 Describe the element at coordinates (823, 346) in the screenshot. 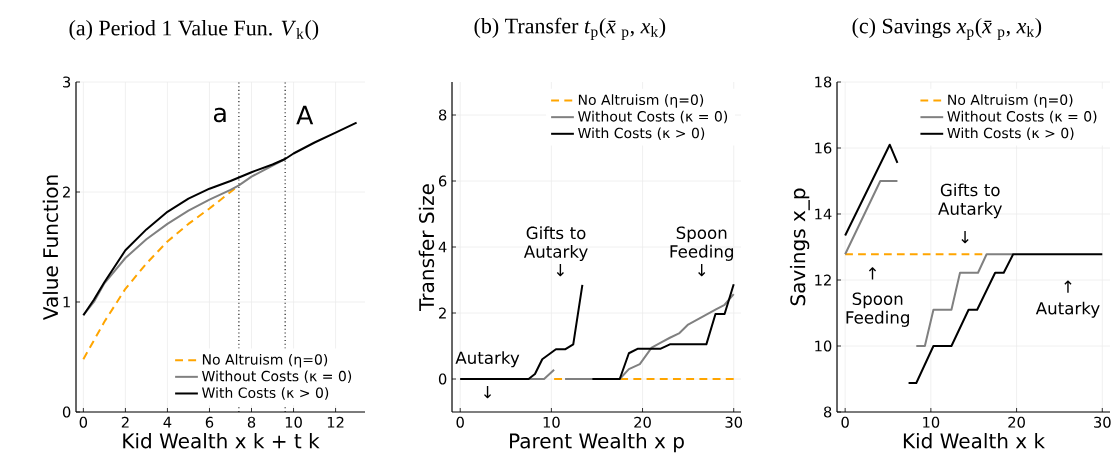

I see `y-tick-label: 10` at that location.